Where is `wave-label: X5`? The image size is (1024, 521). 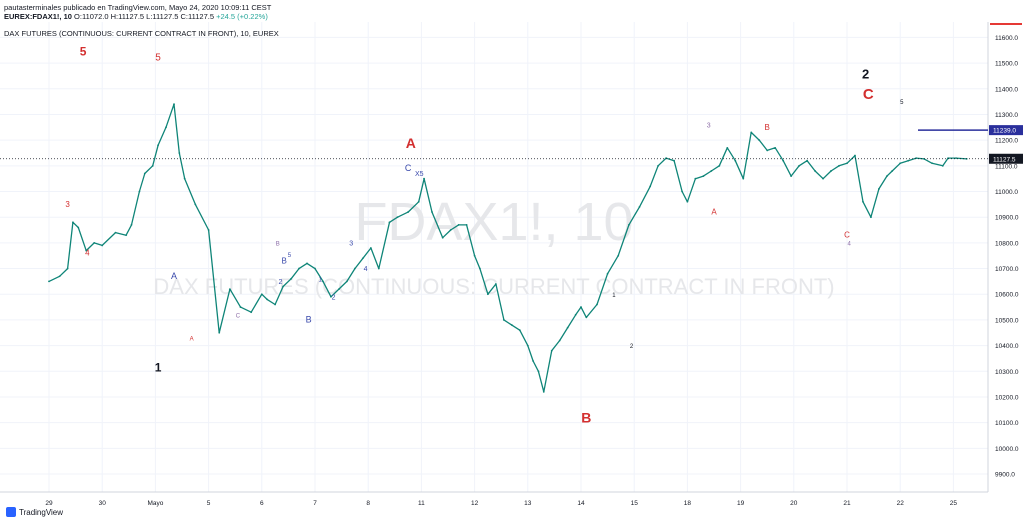
wave-label: X5 is located at coordinates (419, 174).